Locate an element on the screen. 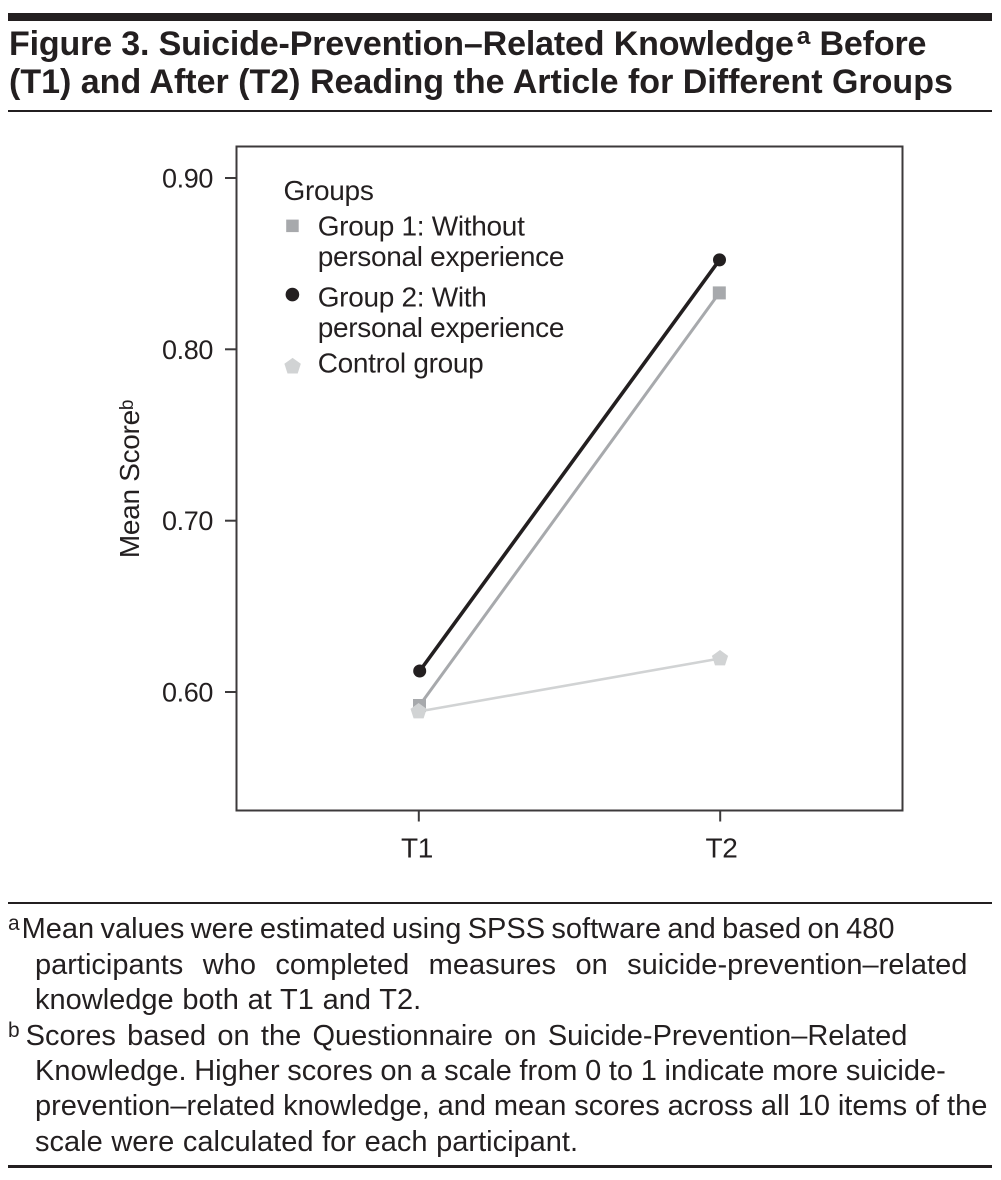  svg-text: 0.80 is located at coordinates (187, 350).